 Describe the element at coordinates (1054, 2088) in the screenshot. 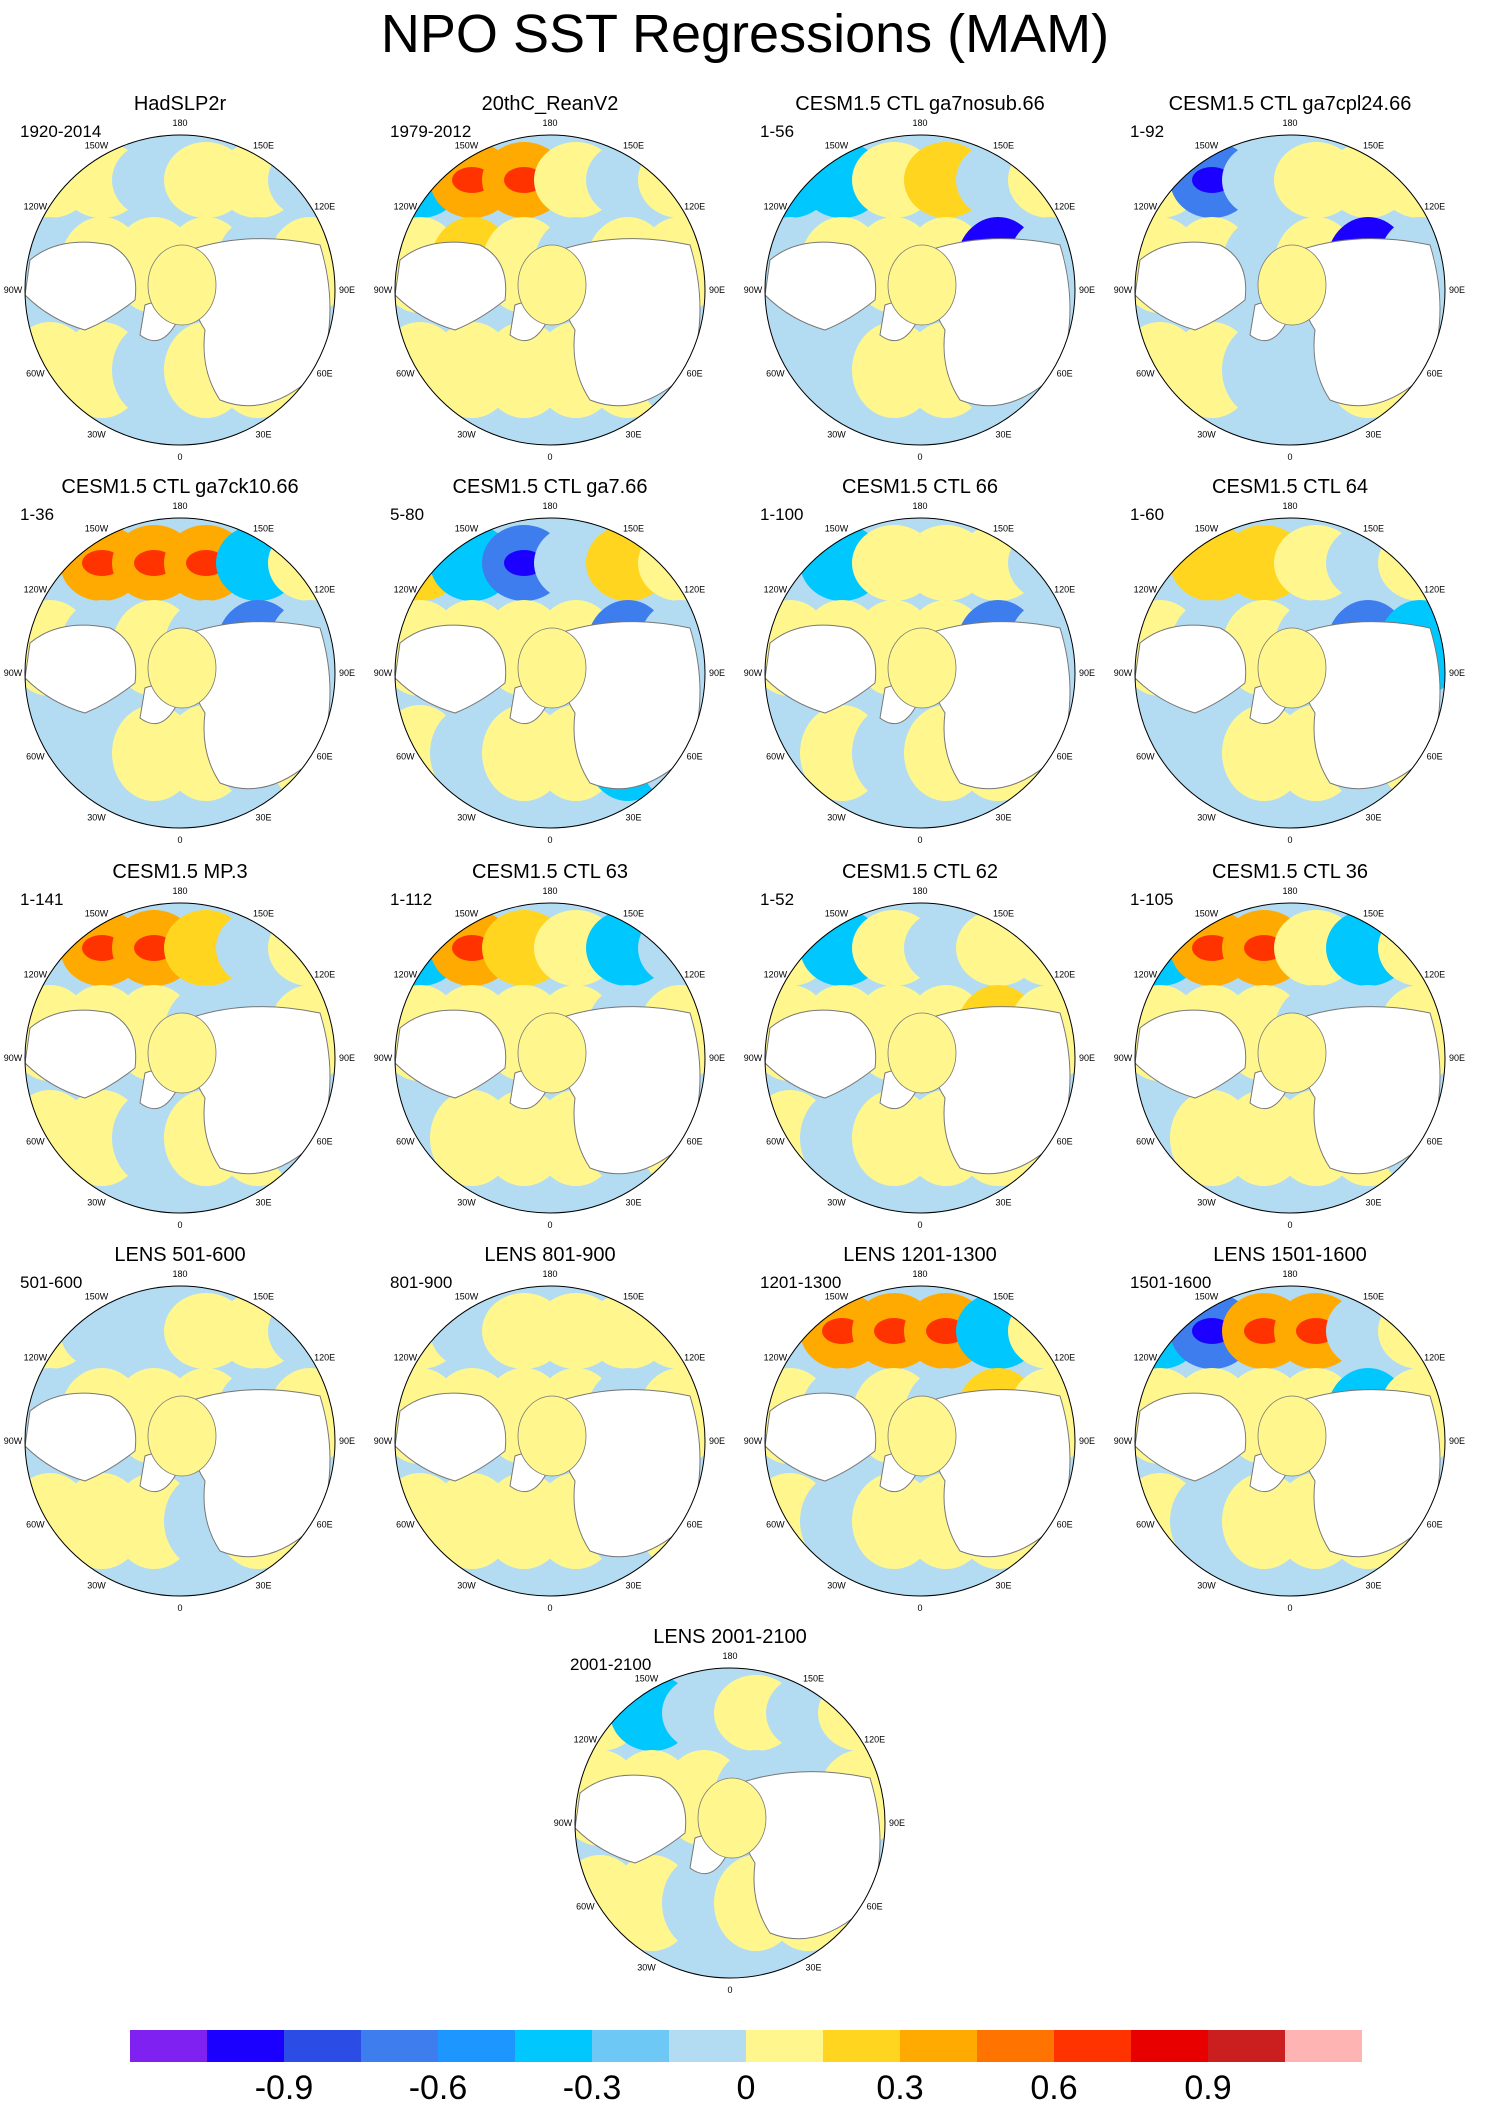

I see `colorbar-label: 0.6` at that location.